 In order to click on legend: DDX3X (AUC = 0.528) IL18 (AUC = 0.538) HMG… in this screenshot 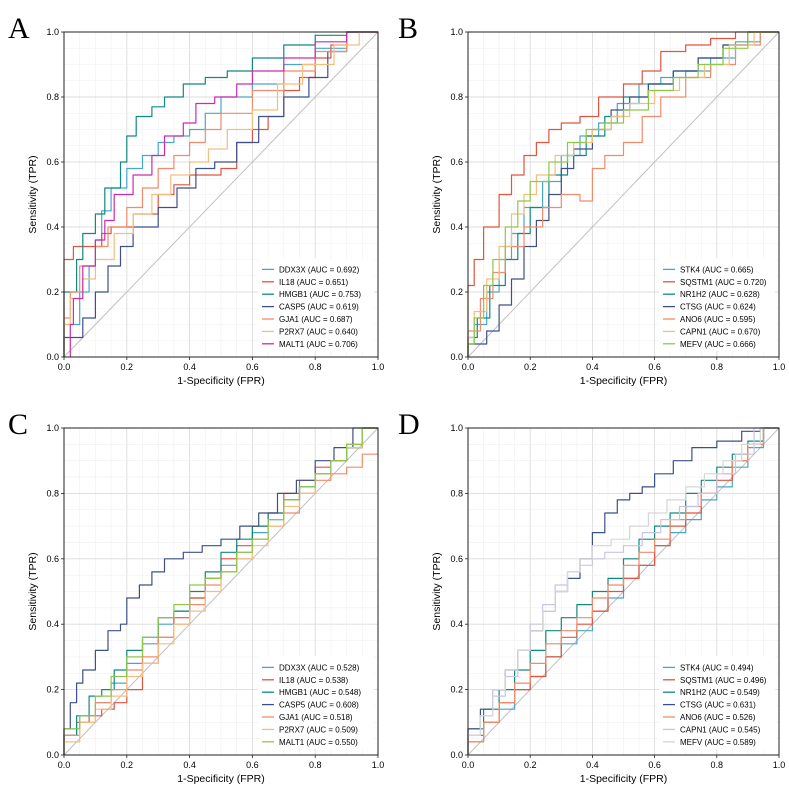, I will do `click(316, 702)`.